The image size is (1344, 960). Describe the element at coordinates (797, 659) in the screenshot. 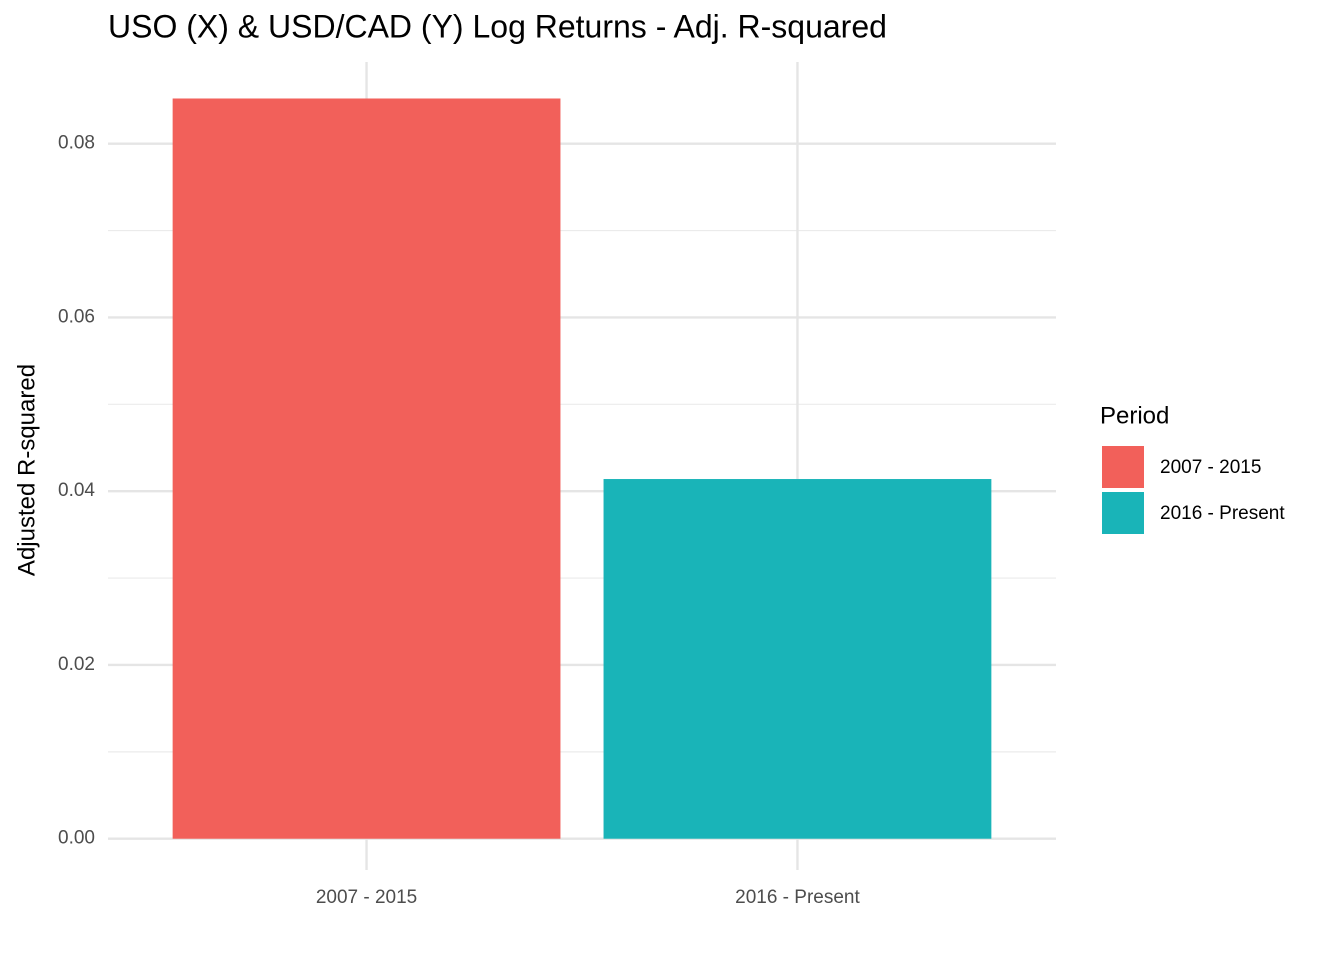

I see `bar` at that location.